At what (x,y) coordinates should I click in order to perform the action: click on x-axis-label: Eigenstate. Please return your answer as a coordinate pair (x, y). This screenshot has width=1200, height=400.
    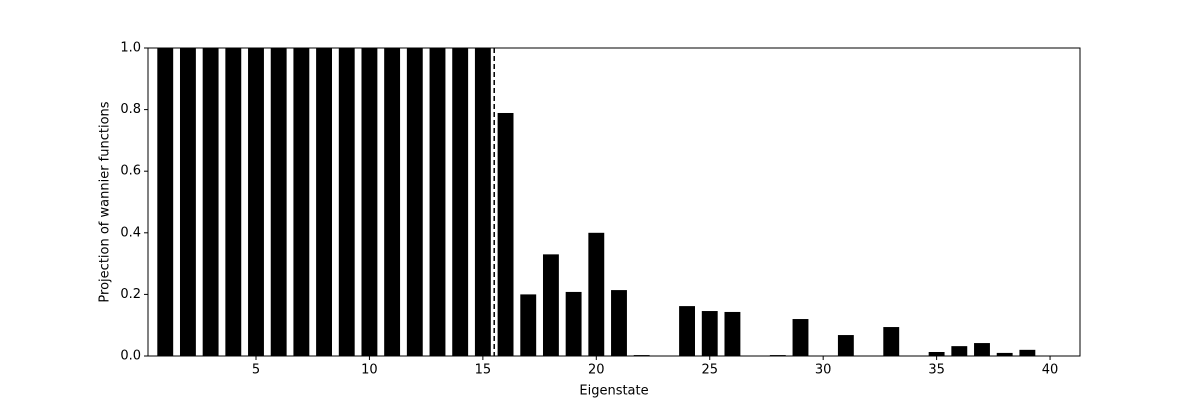
    Looking at the image, I should click on (613, 391).